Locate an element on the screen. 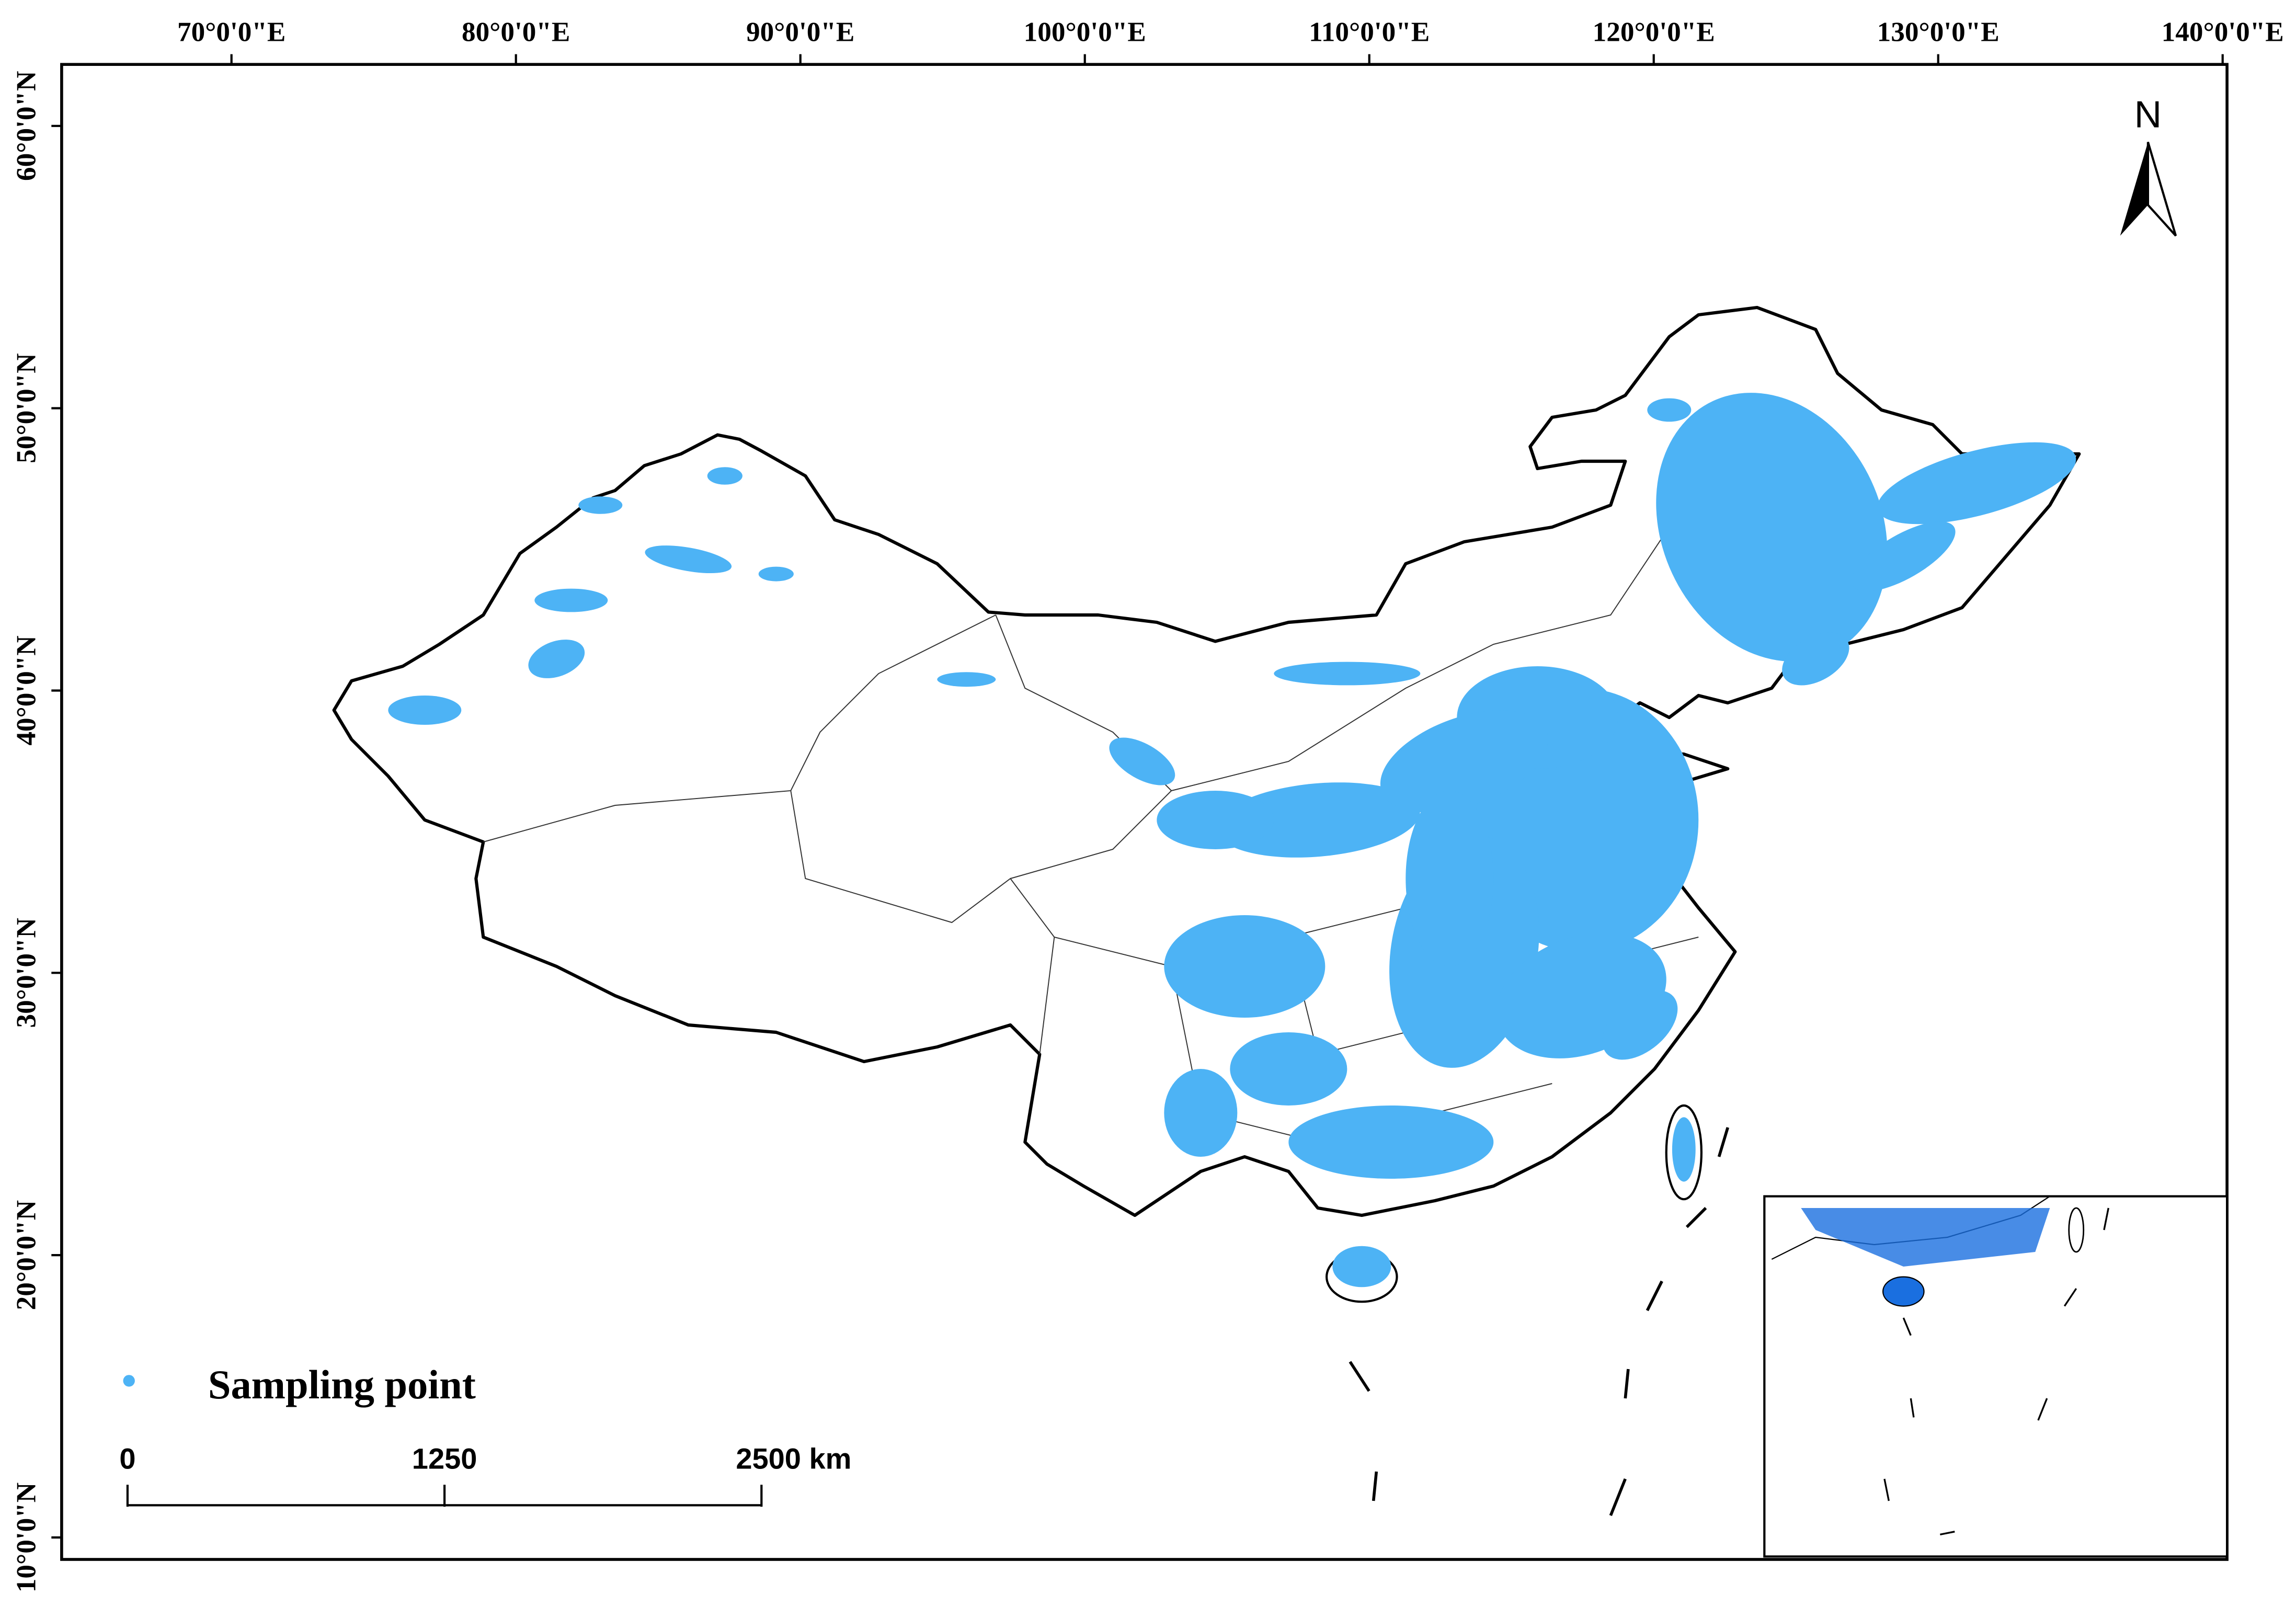 Image resolution: width=2296 pixels, height=1618 pixels. legend: Sampling point is located at coordinates (299, 1384).